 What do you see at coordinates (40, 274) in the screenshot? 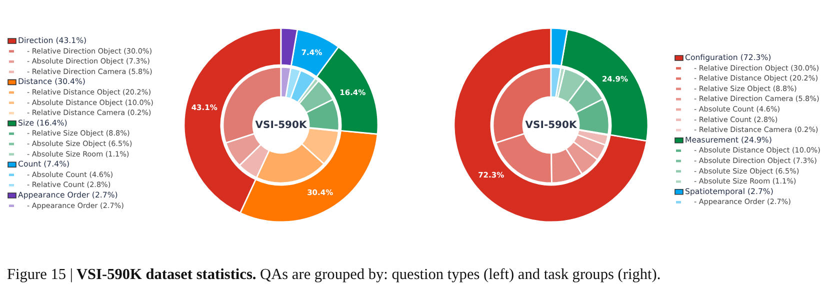
I see `caption: Figure 15 |` at bounding box center [40, 274].